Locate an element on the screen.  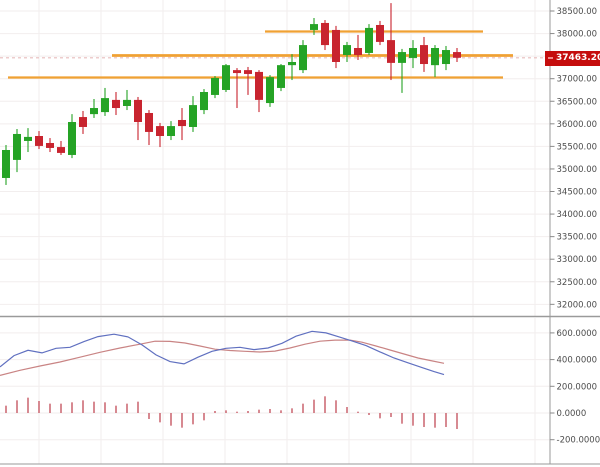
signal-line is located at coordinates (222, 357).